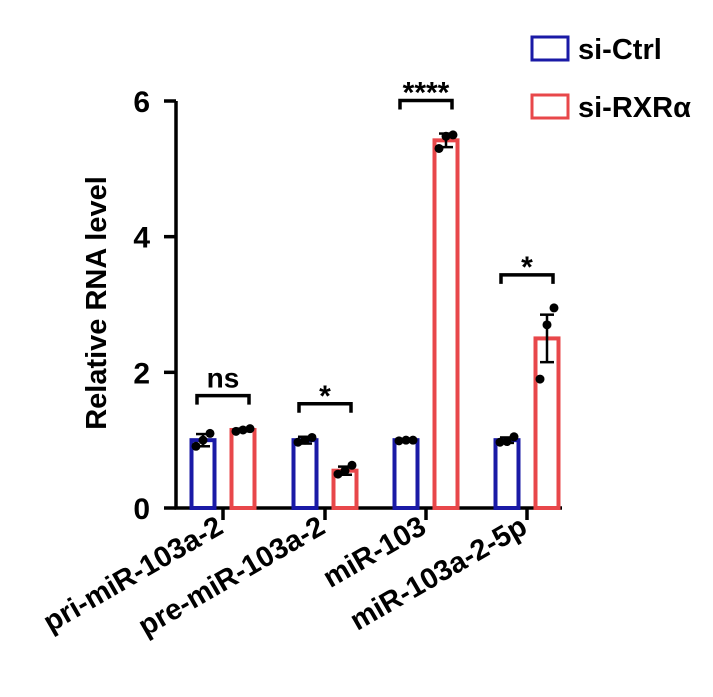 This screenshot has height=697, width=713. What do you see at coordinates (634, 108) in the screenshot?
I see `legend-label: si-RXRα` at bounding box center [634, 108].